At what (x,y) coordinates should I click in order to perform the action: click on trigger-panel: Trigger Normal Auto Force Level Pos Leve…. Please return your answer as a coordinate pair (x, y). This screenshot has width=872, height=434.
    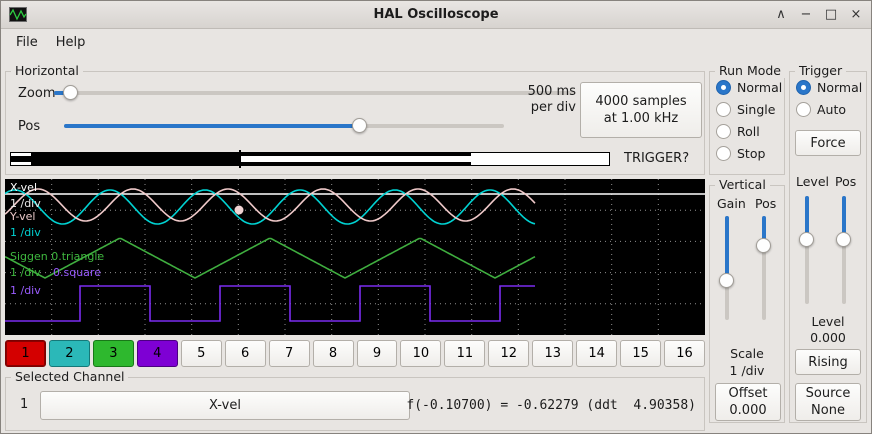
    Looking at the image, I should click on (828, 243).